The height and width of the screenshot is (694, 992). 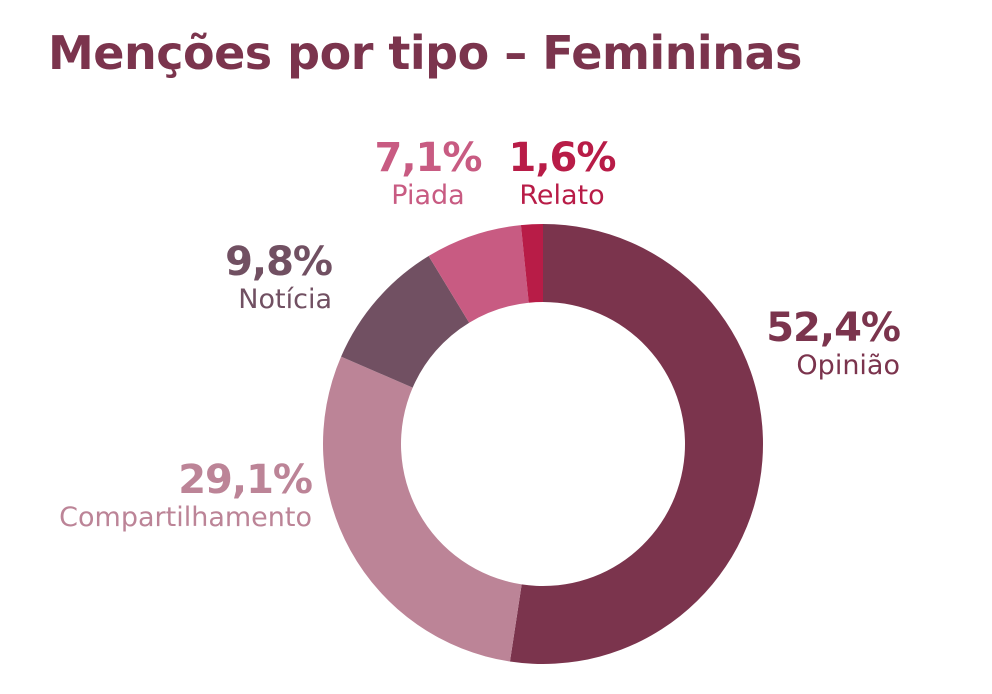 What do you see at coordinates (245, 480) in the screenshot?
I see `value-label-compartilhamento: 29,1%` at bounding box center [245, 480].